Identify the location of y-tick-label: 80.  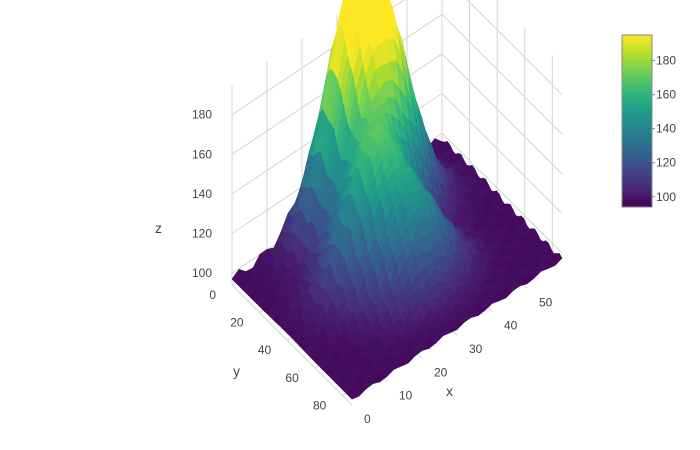
(320, 405).